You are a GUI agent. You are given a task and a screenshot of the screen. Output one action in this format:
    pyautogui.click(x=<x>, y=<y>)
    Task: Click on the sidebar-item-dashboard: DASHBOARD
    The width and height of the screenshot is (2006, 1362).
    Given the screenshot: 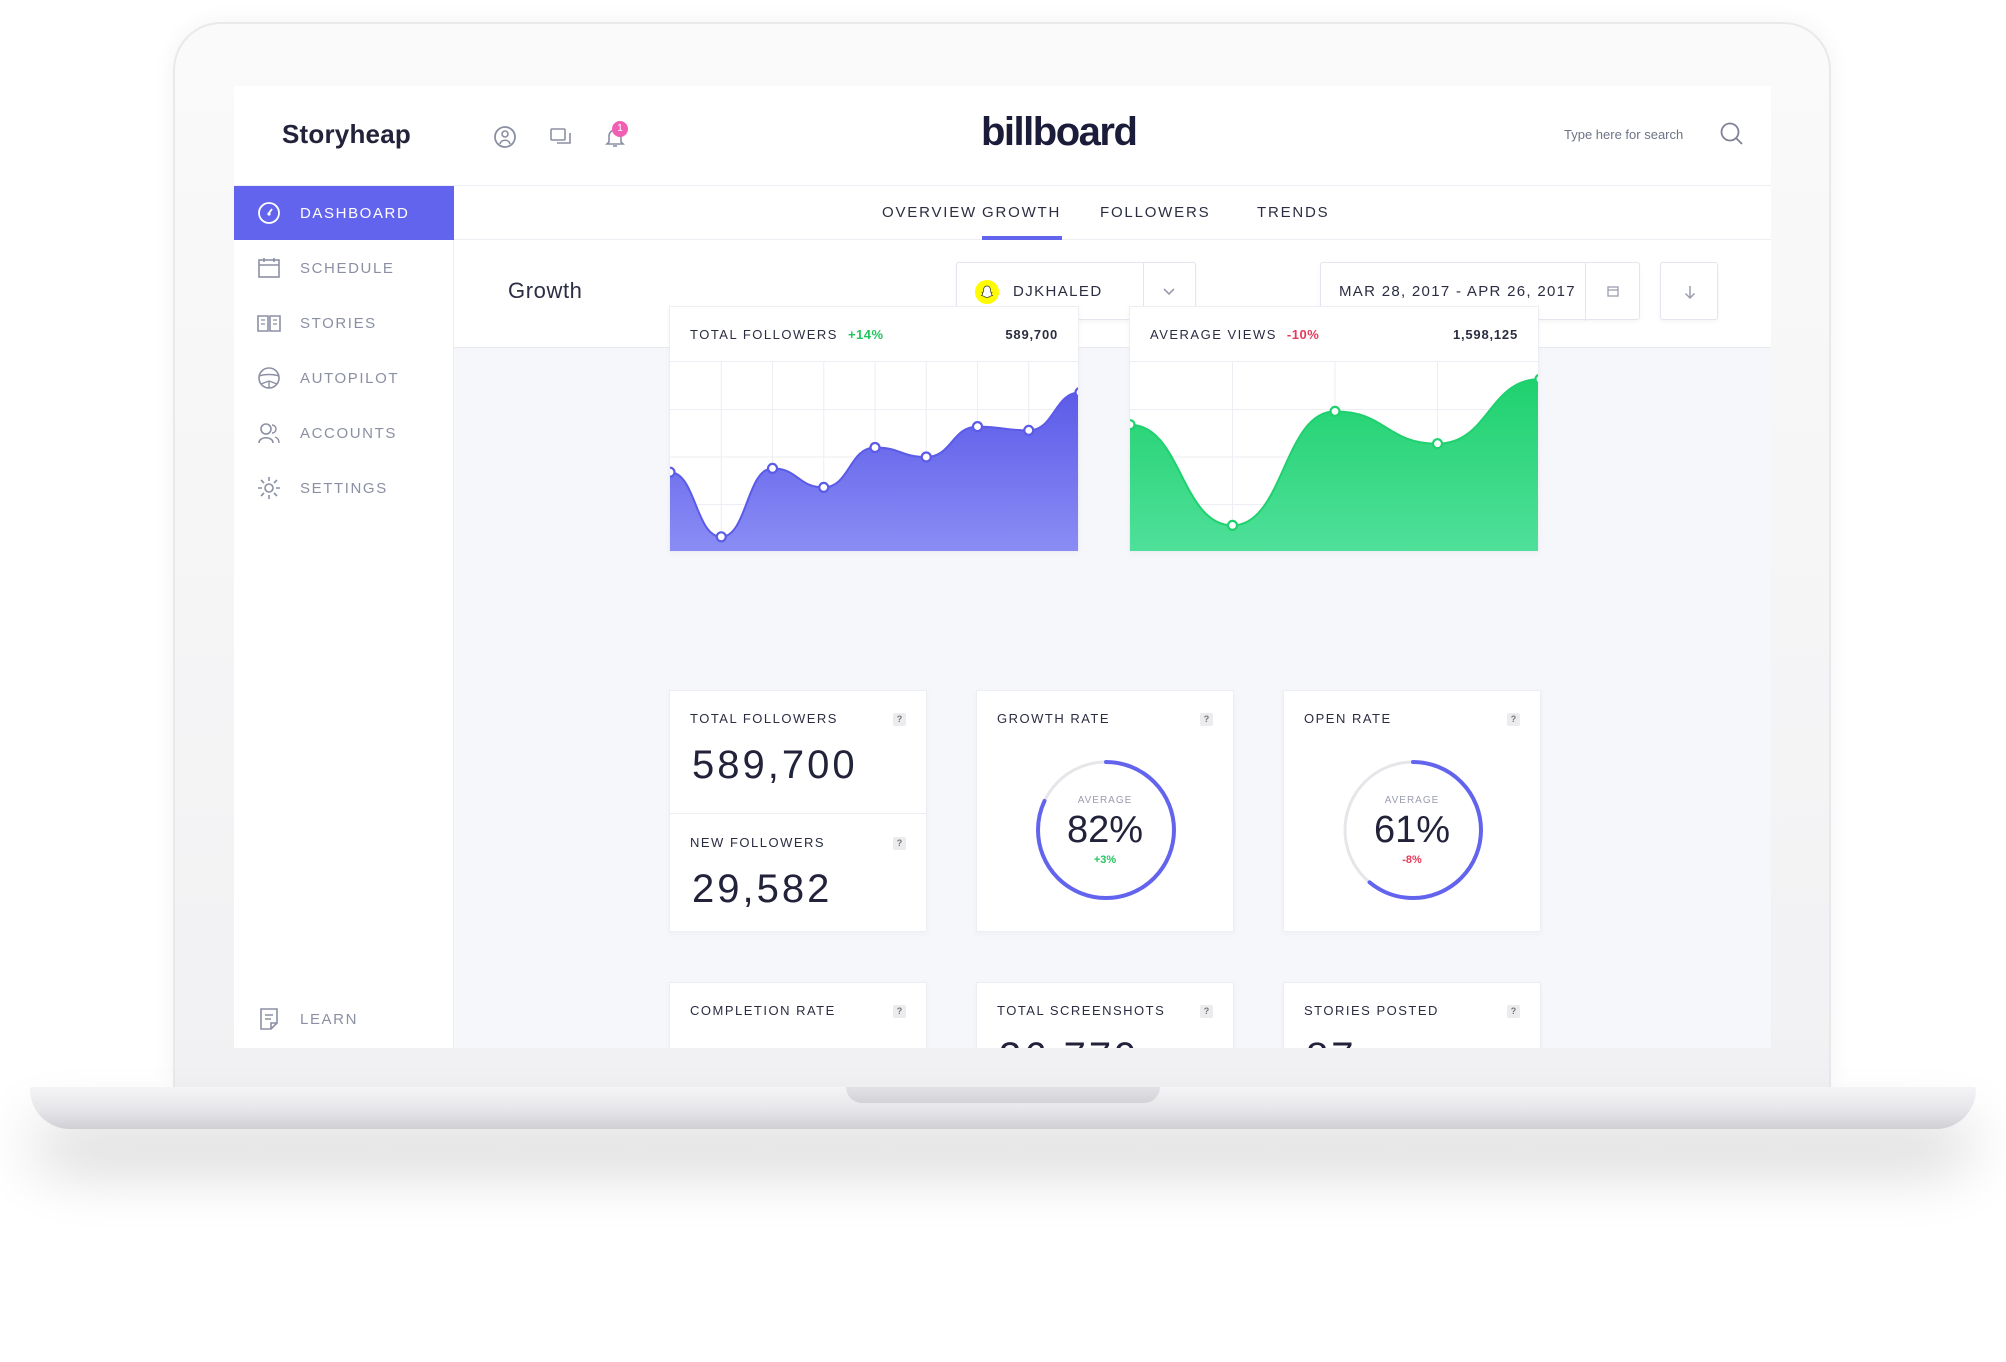 What is the action you would take?
    pyautogui.click(x=344, y=213)
    